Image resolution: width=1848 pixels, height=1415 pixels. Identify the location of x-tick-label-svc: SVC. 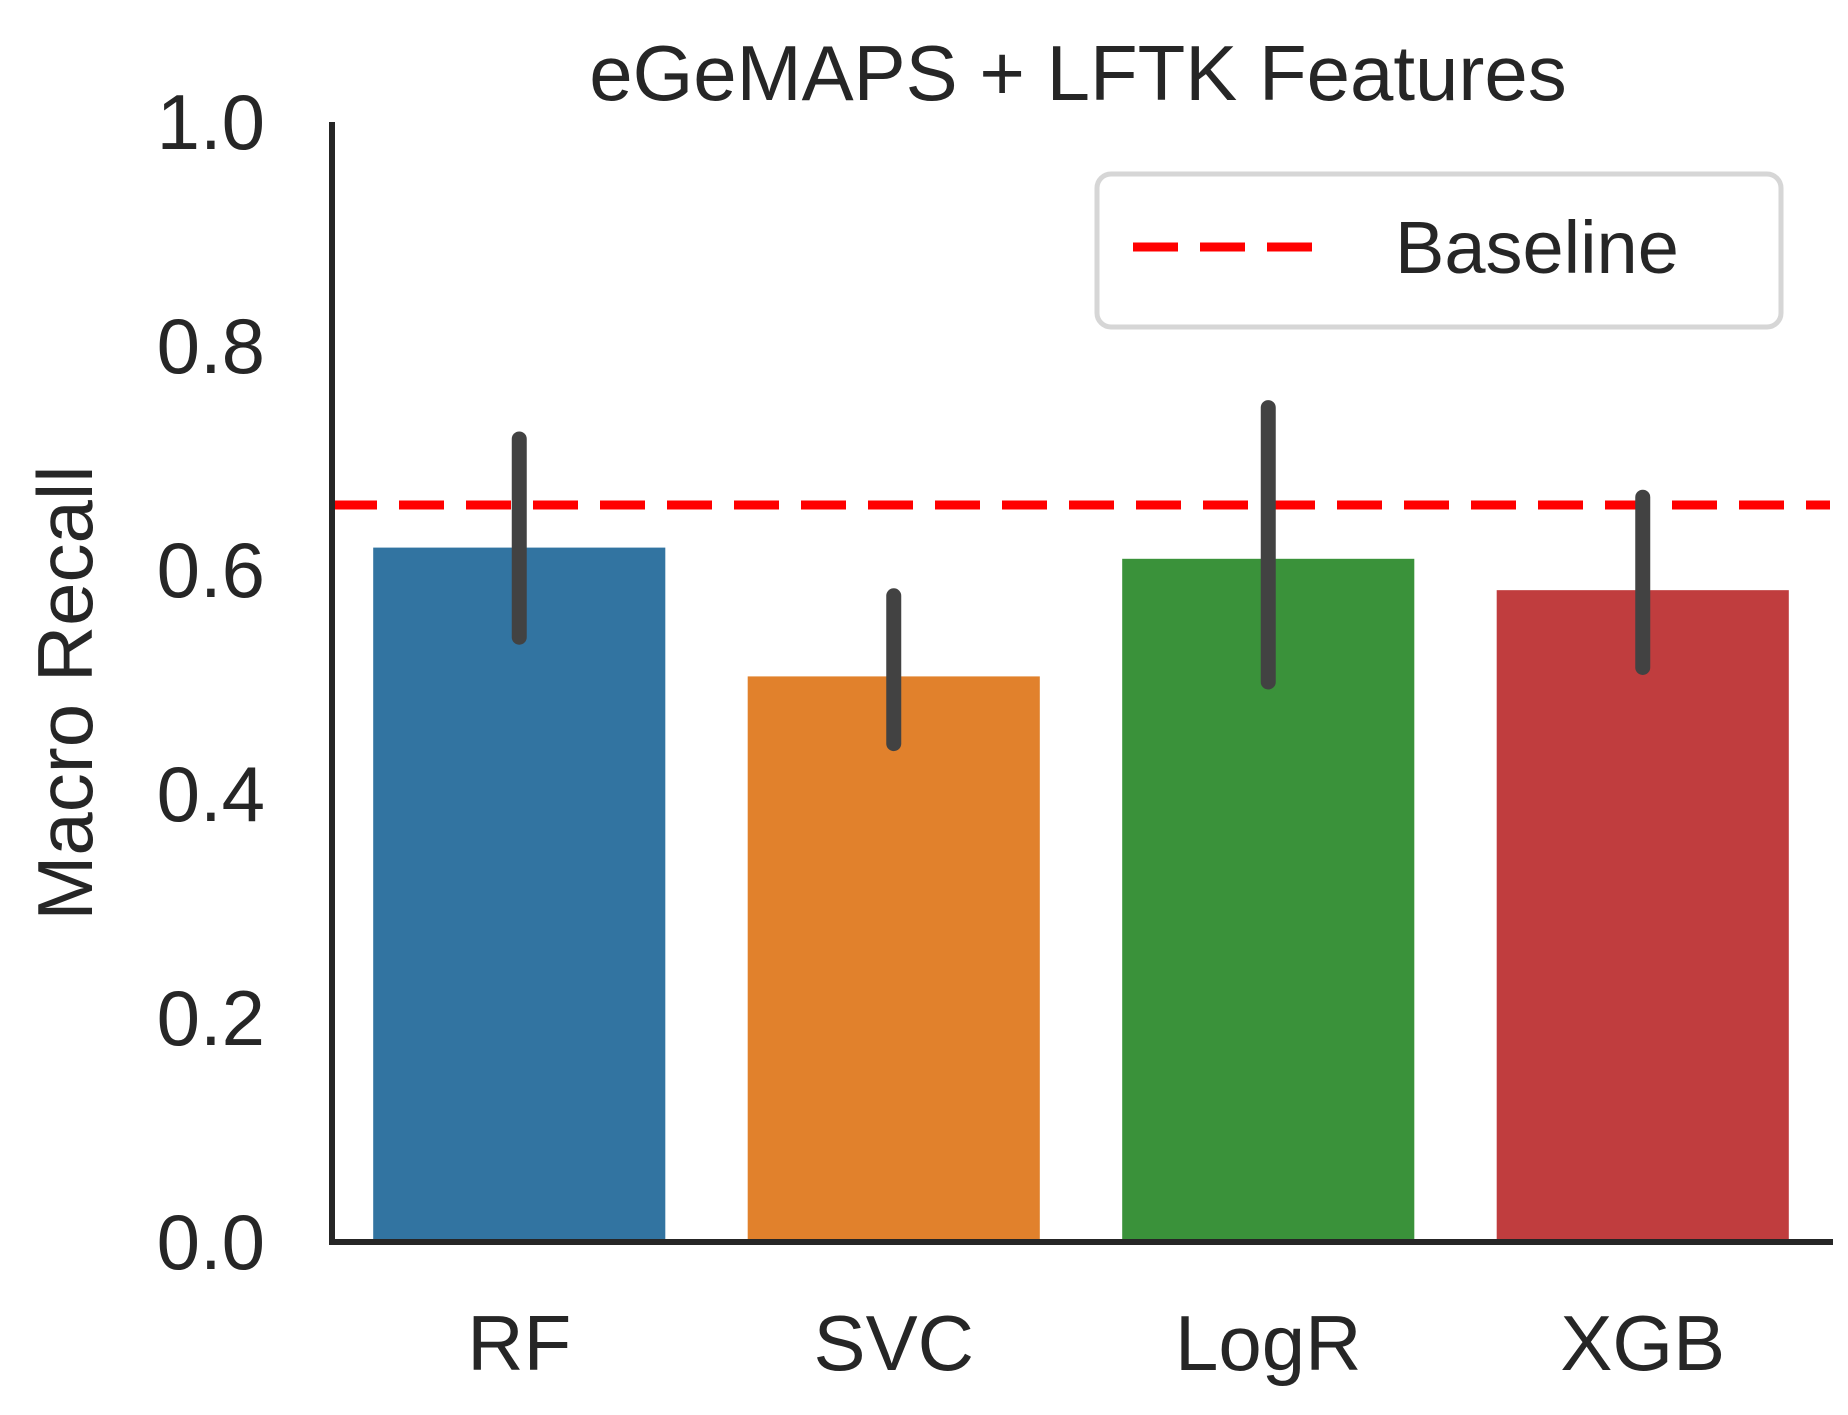
(894, 1343).